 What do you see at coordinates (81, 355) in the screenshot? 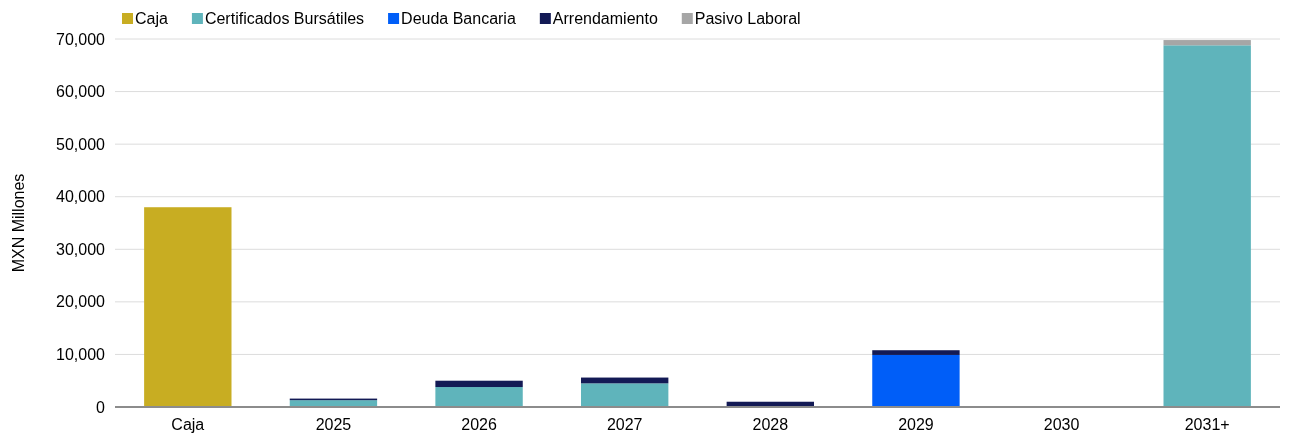
I see `y-tick-label: 10,000` at bounding box center [81, 355].